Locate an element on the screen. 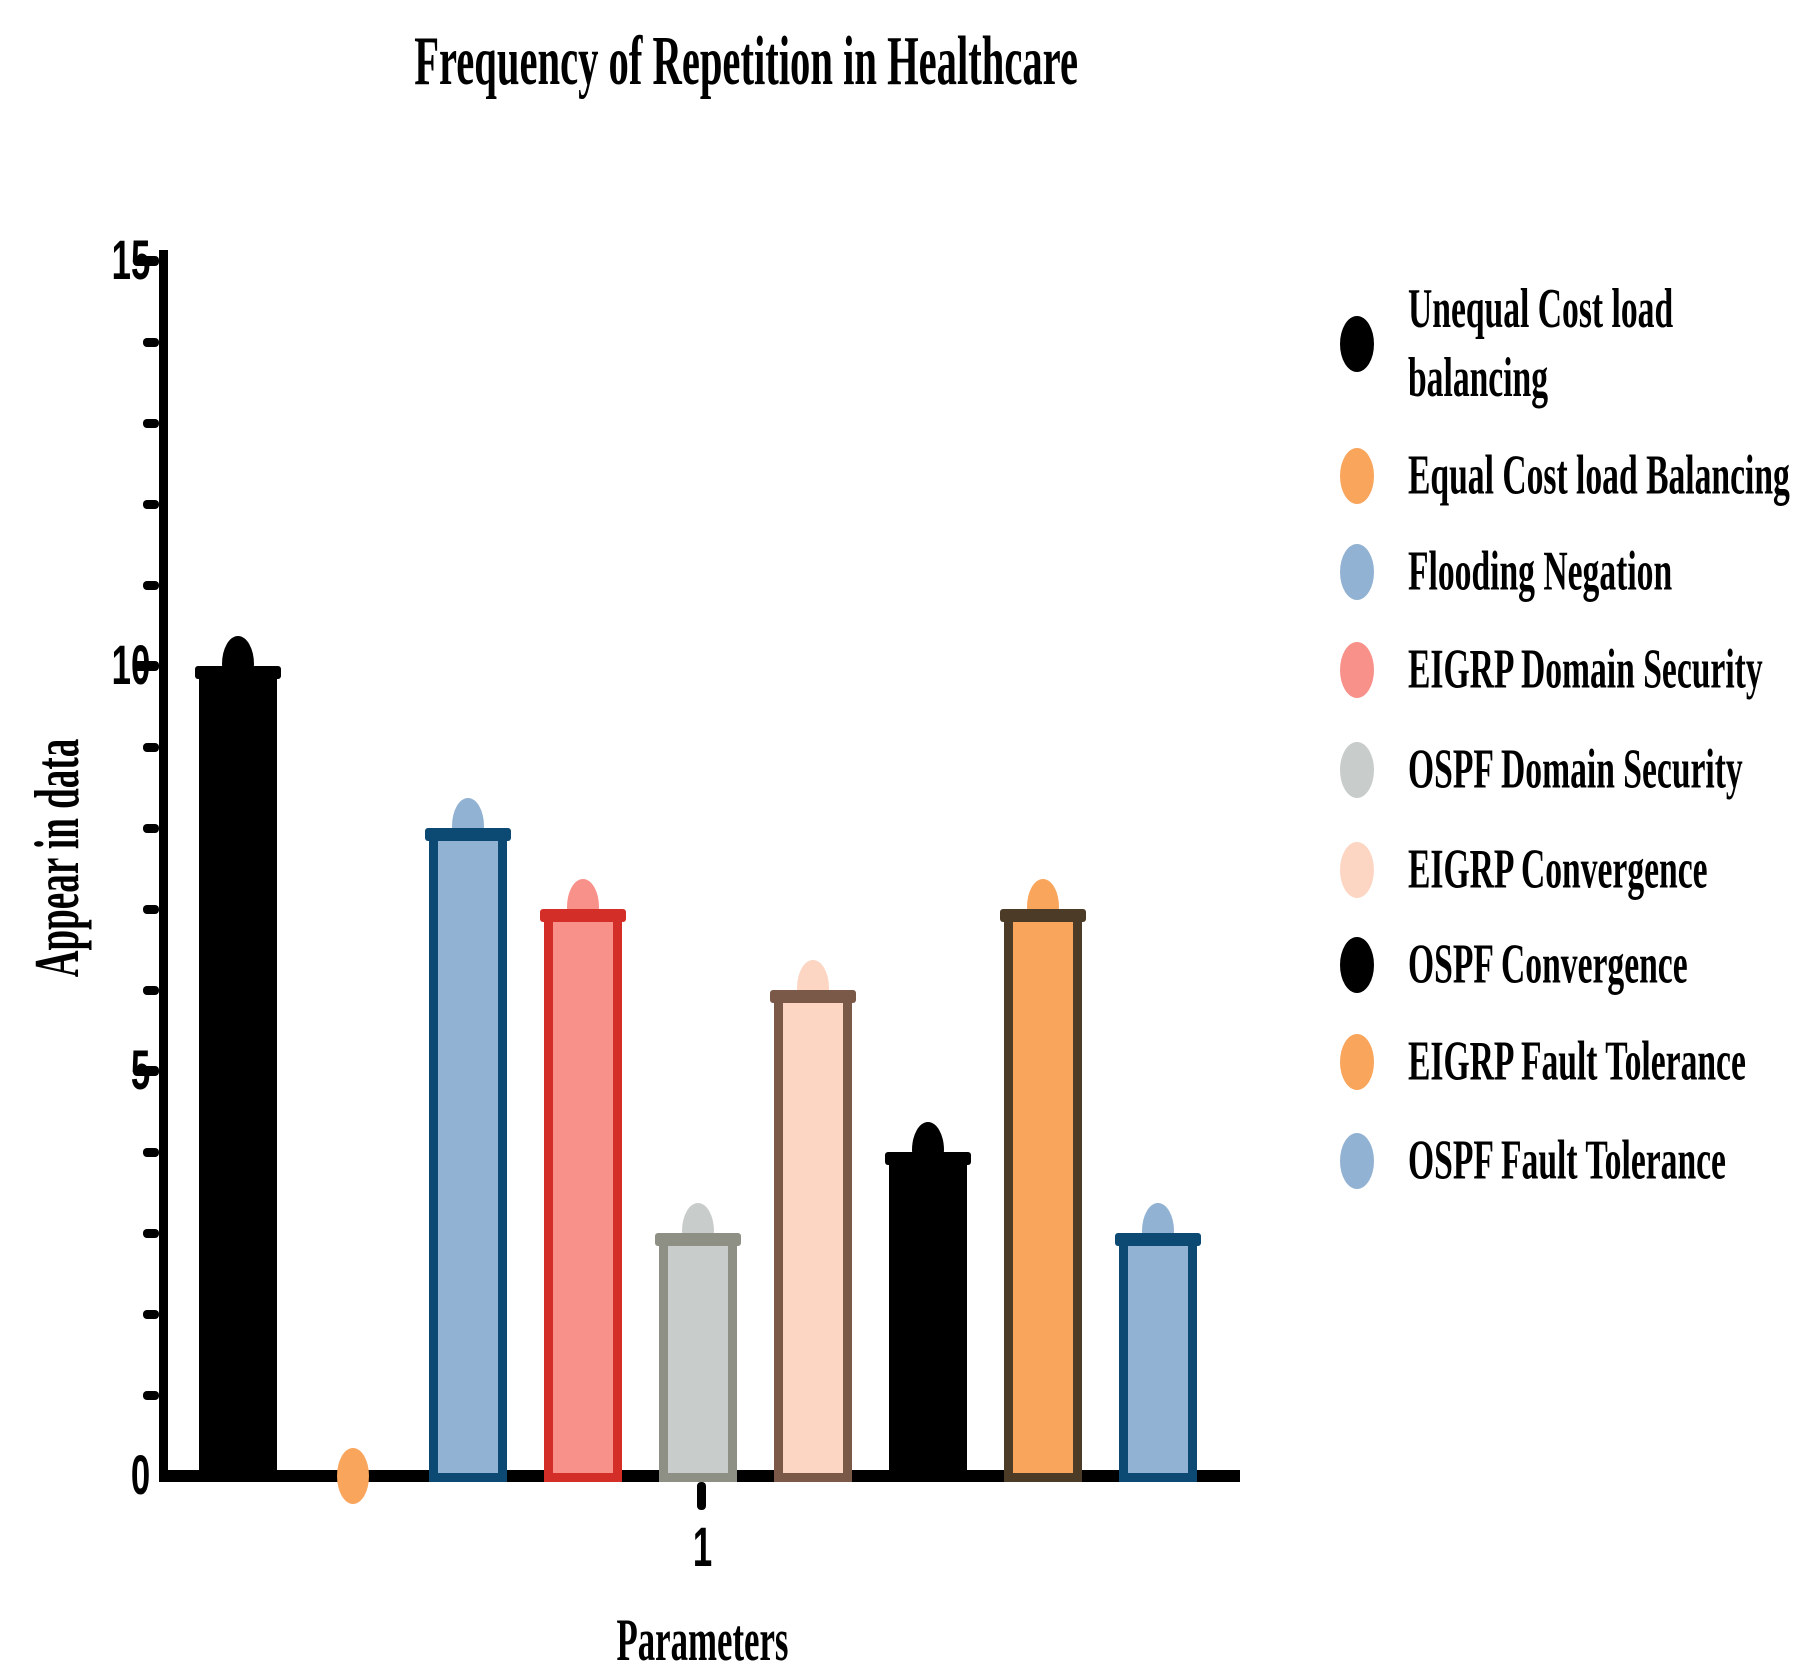  legend-label-eigrp-fault-tolerance: EIGRP Fault Tolerance is located at coordinates (1577, 1061).